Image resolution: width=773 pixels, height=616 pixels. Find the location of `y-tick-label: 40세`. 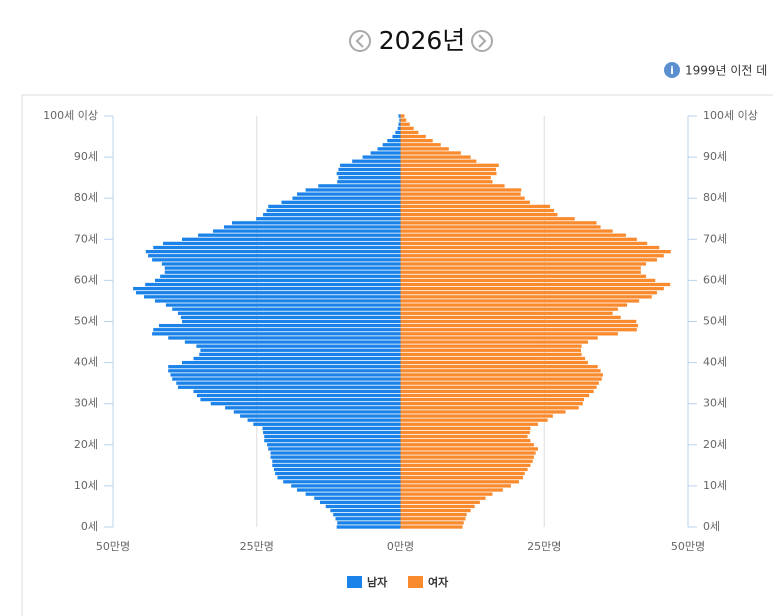

y-tick-label: 40세 is located at coordinates (715, 362).